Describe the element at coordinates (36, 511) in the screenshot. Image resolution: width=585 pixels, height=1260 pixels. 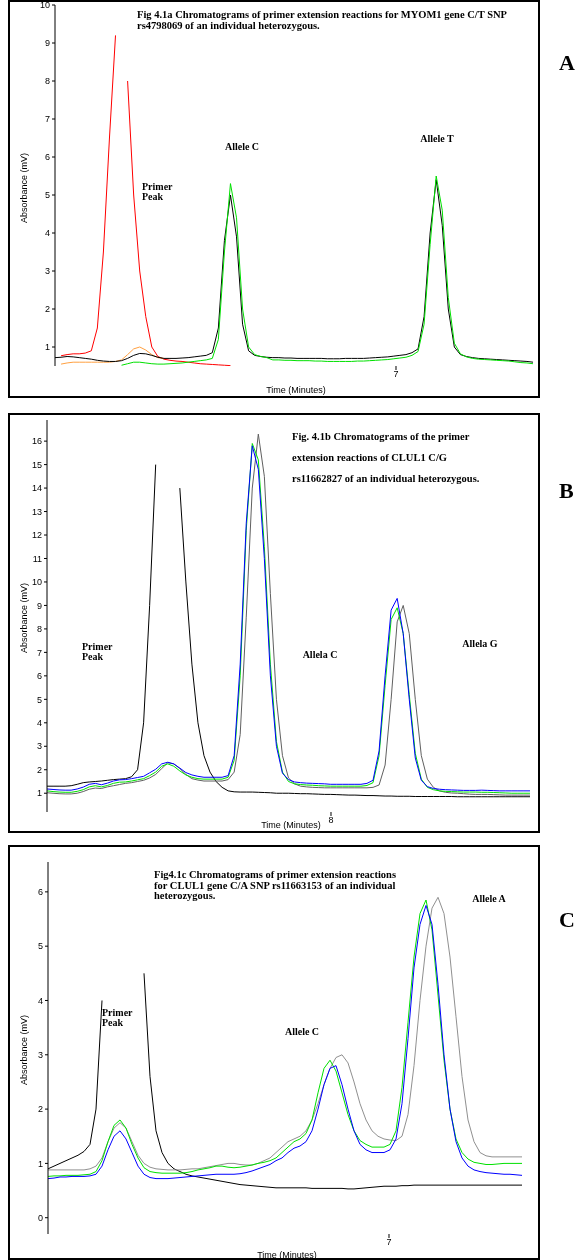
I see `y-tick-label: 13` at that location.